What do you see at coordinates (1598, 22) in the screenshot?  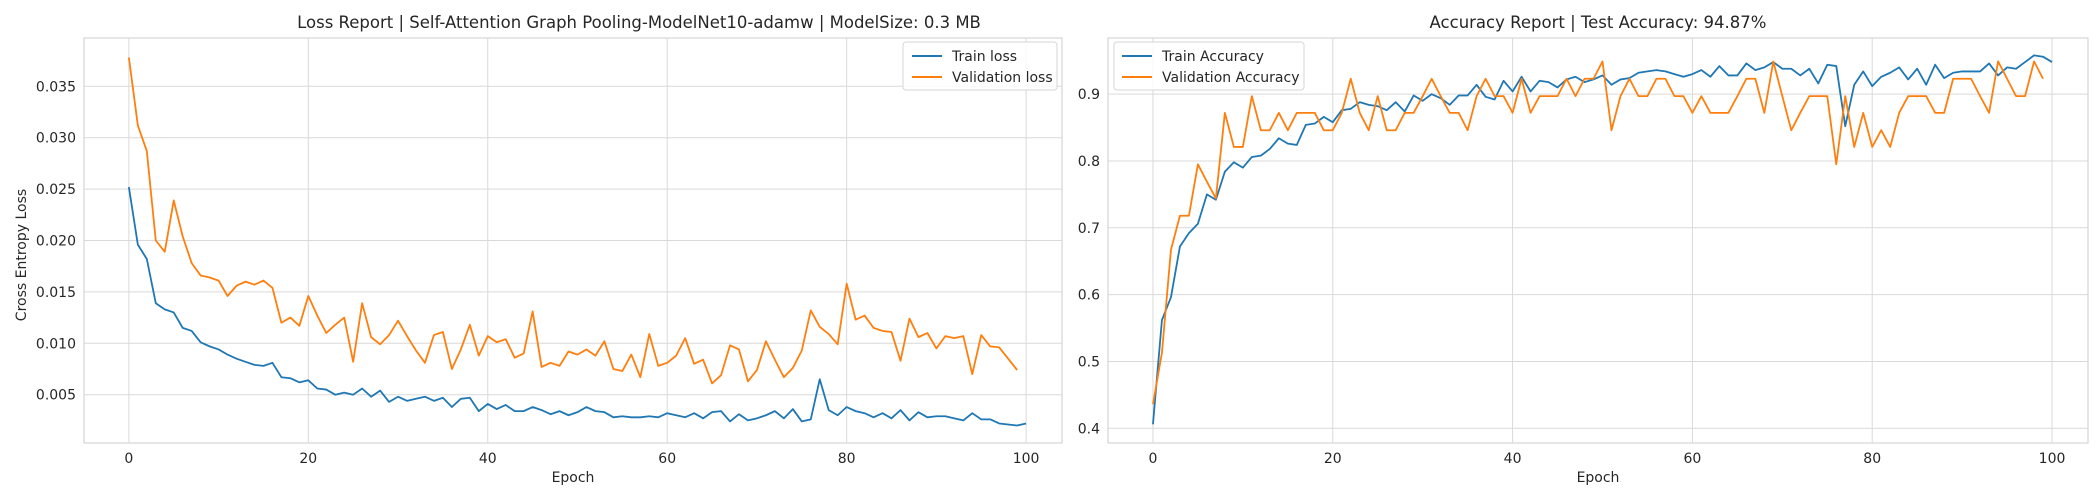 I see `accuracy-chart-title: Accuracy Report | Test Accuracy: 94.87%` at bounding box center [1598, 22].